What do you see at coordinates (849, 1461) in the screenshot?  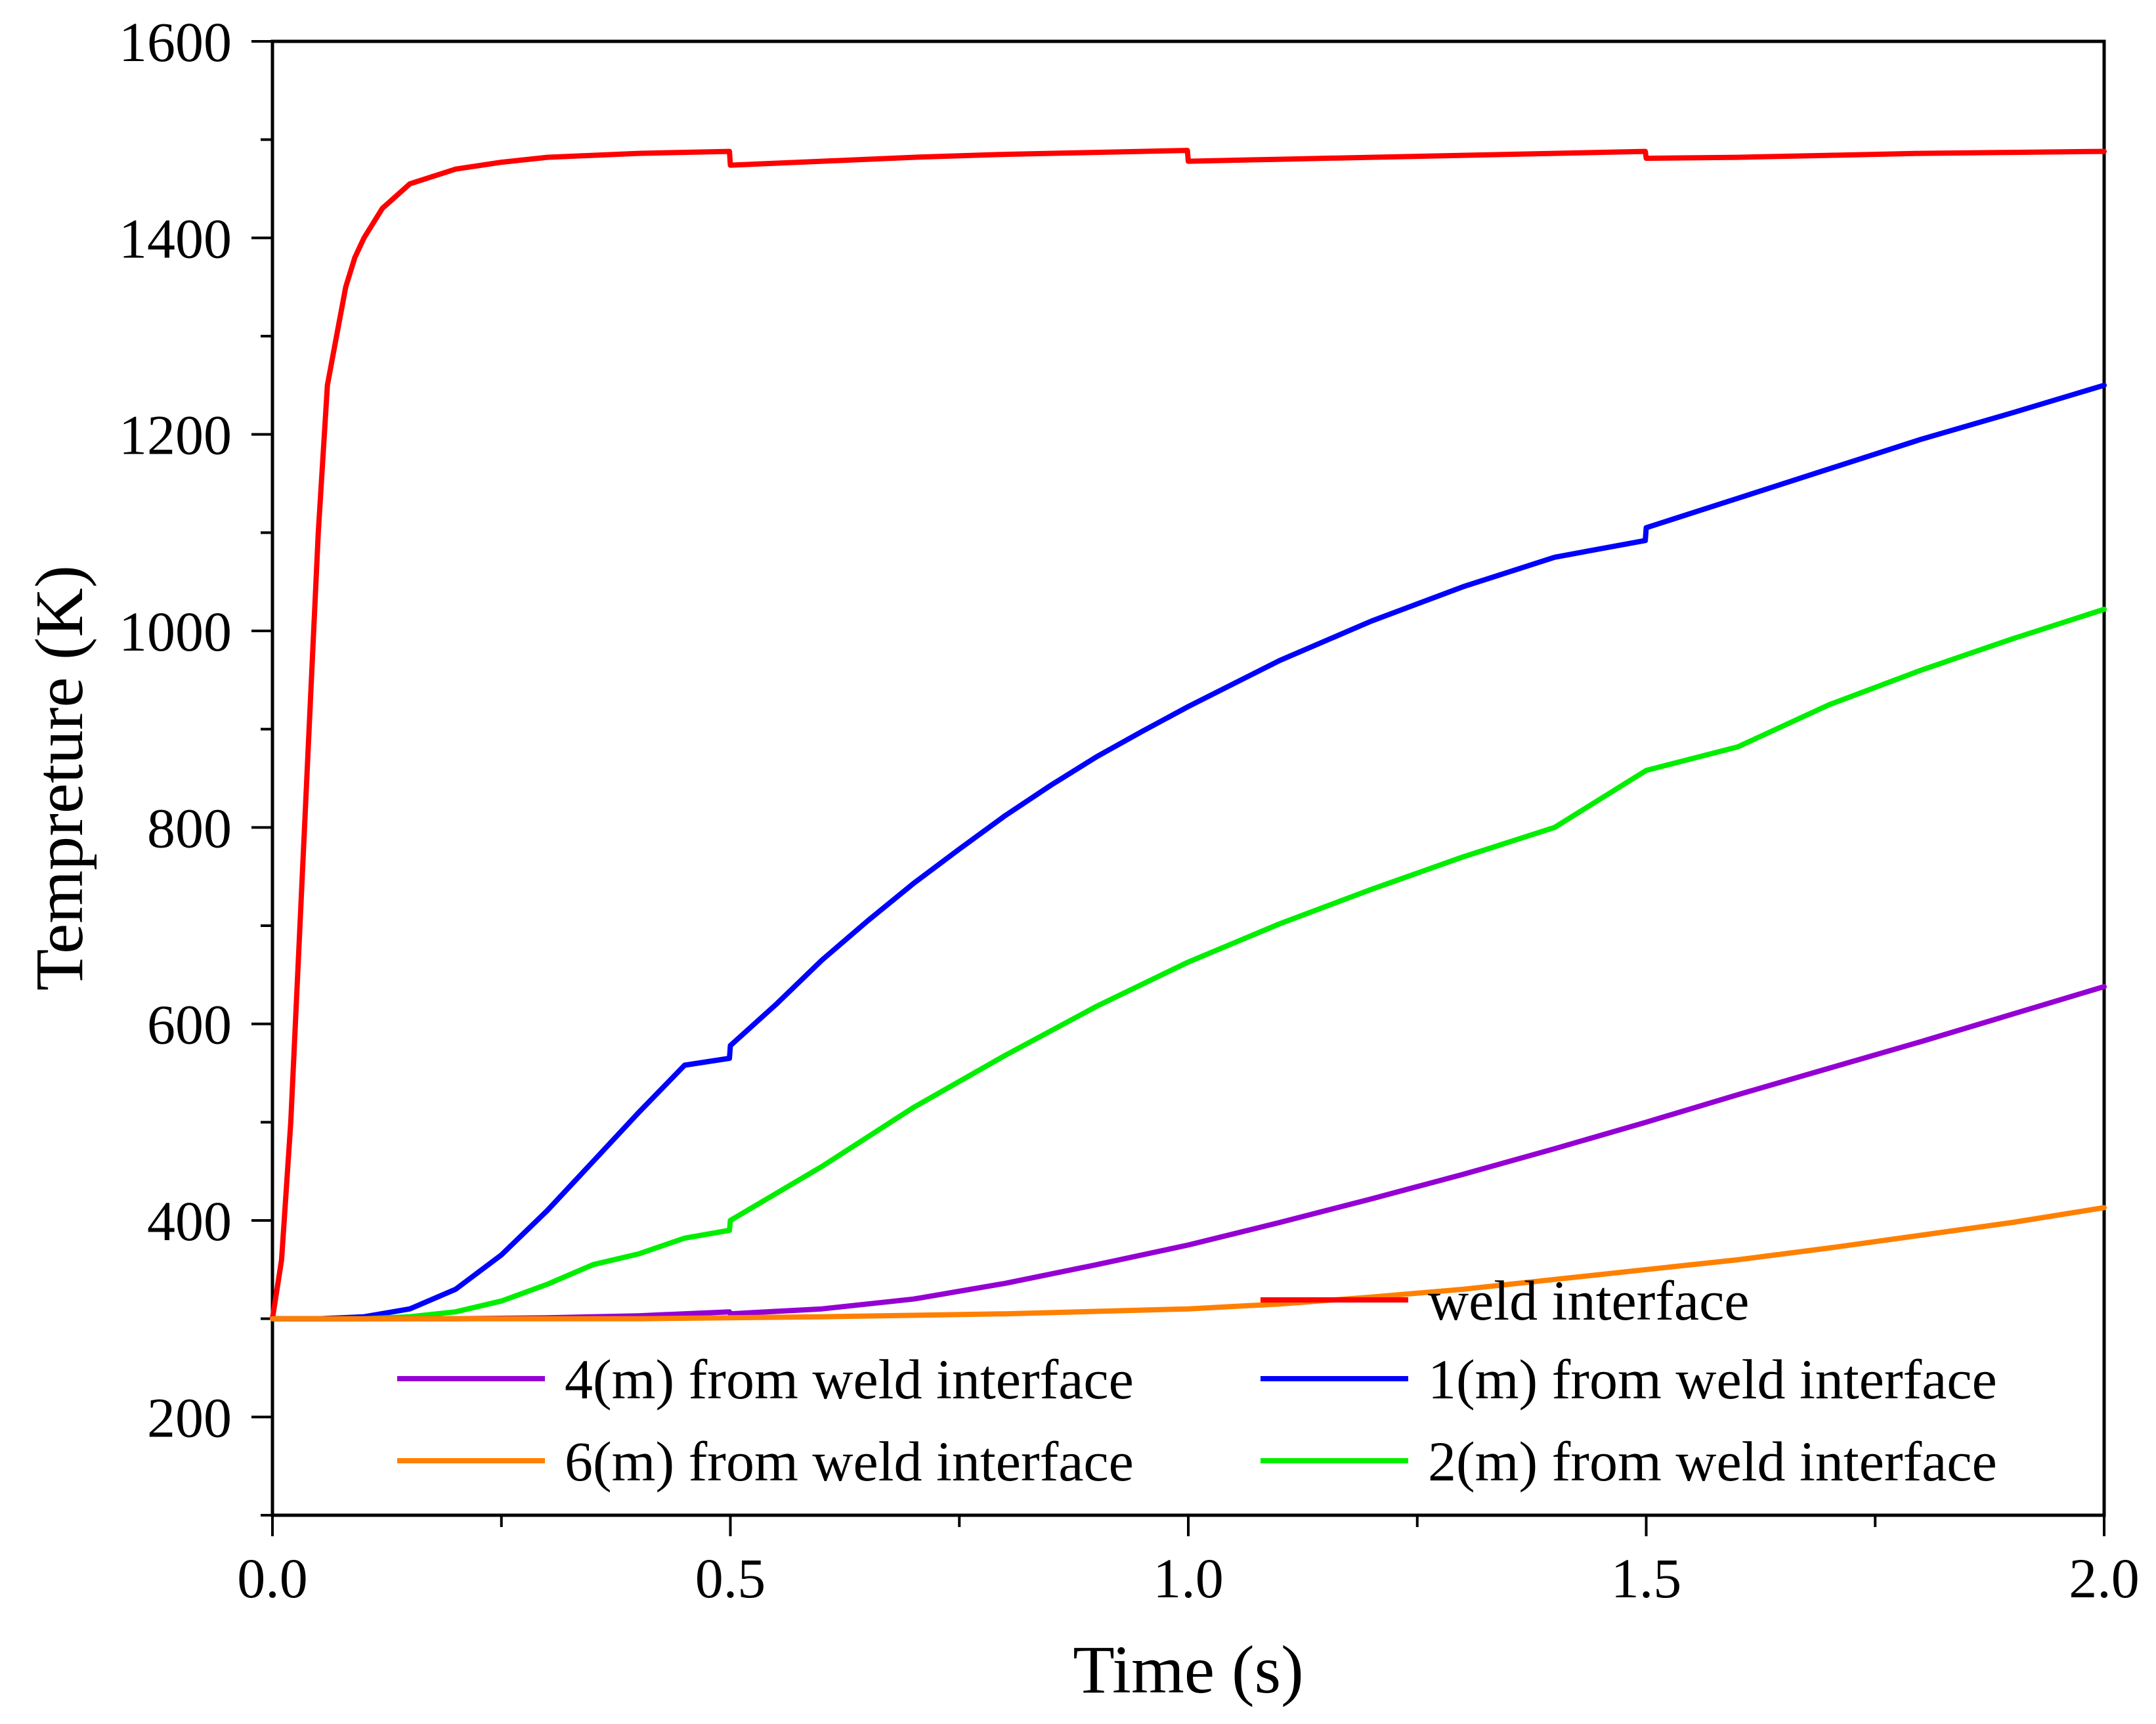 I see `legend-label-5: 6(m) from weld interface` at bounding box center [849, 1461].